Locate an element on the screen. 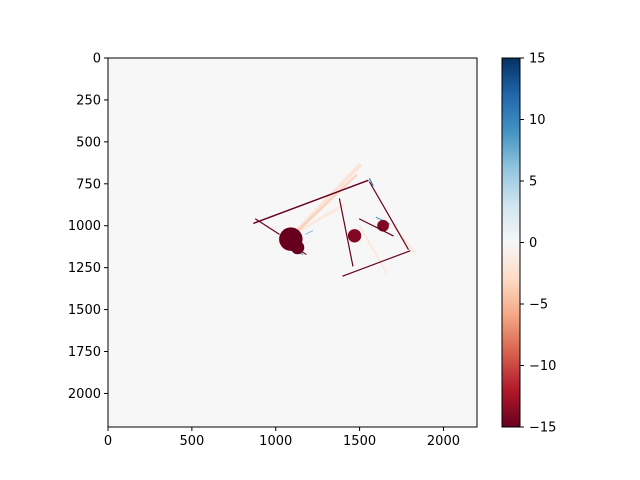 The image size is (640, 480). x-tick-label: 500 is located at coordinates (191, 441).